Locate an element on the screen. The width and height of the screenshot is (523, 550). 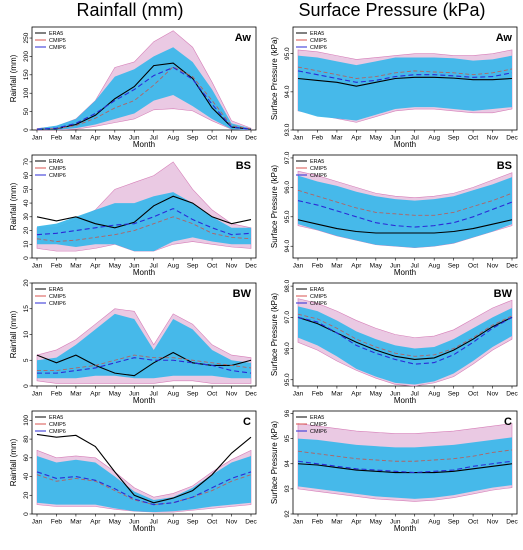
y-tick-label: 0 is located at coordinates (26, 258).